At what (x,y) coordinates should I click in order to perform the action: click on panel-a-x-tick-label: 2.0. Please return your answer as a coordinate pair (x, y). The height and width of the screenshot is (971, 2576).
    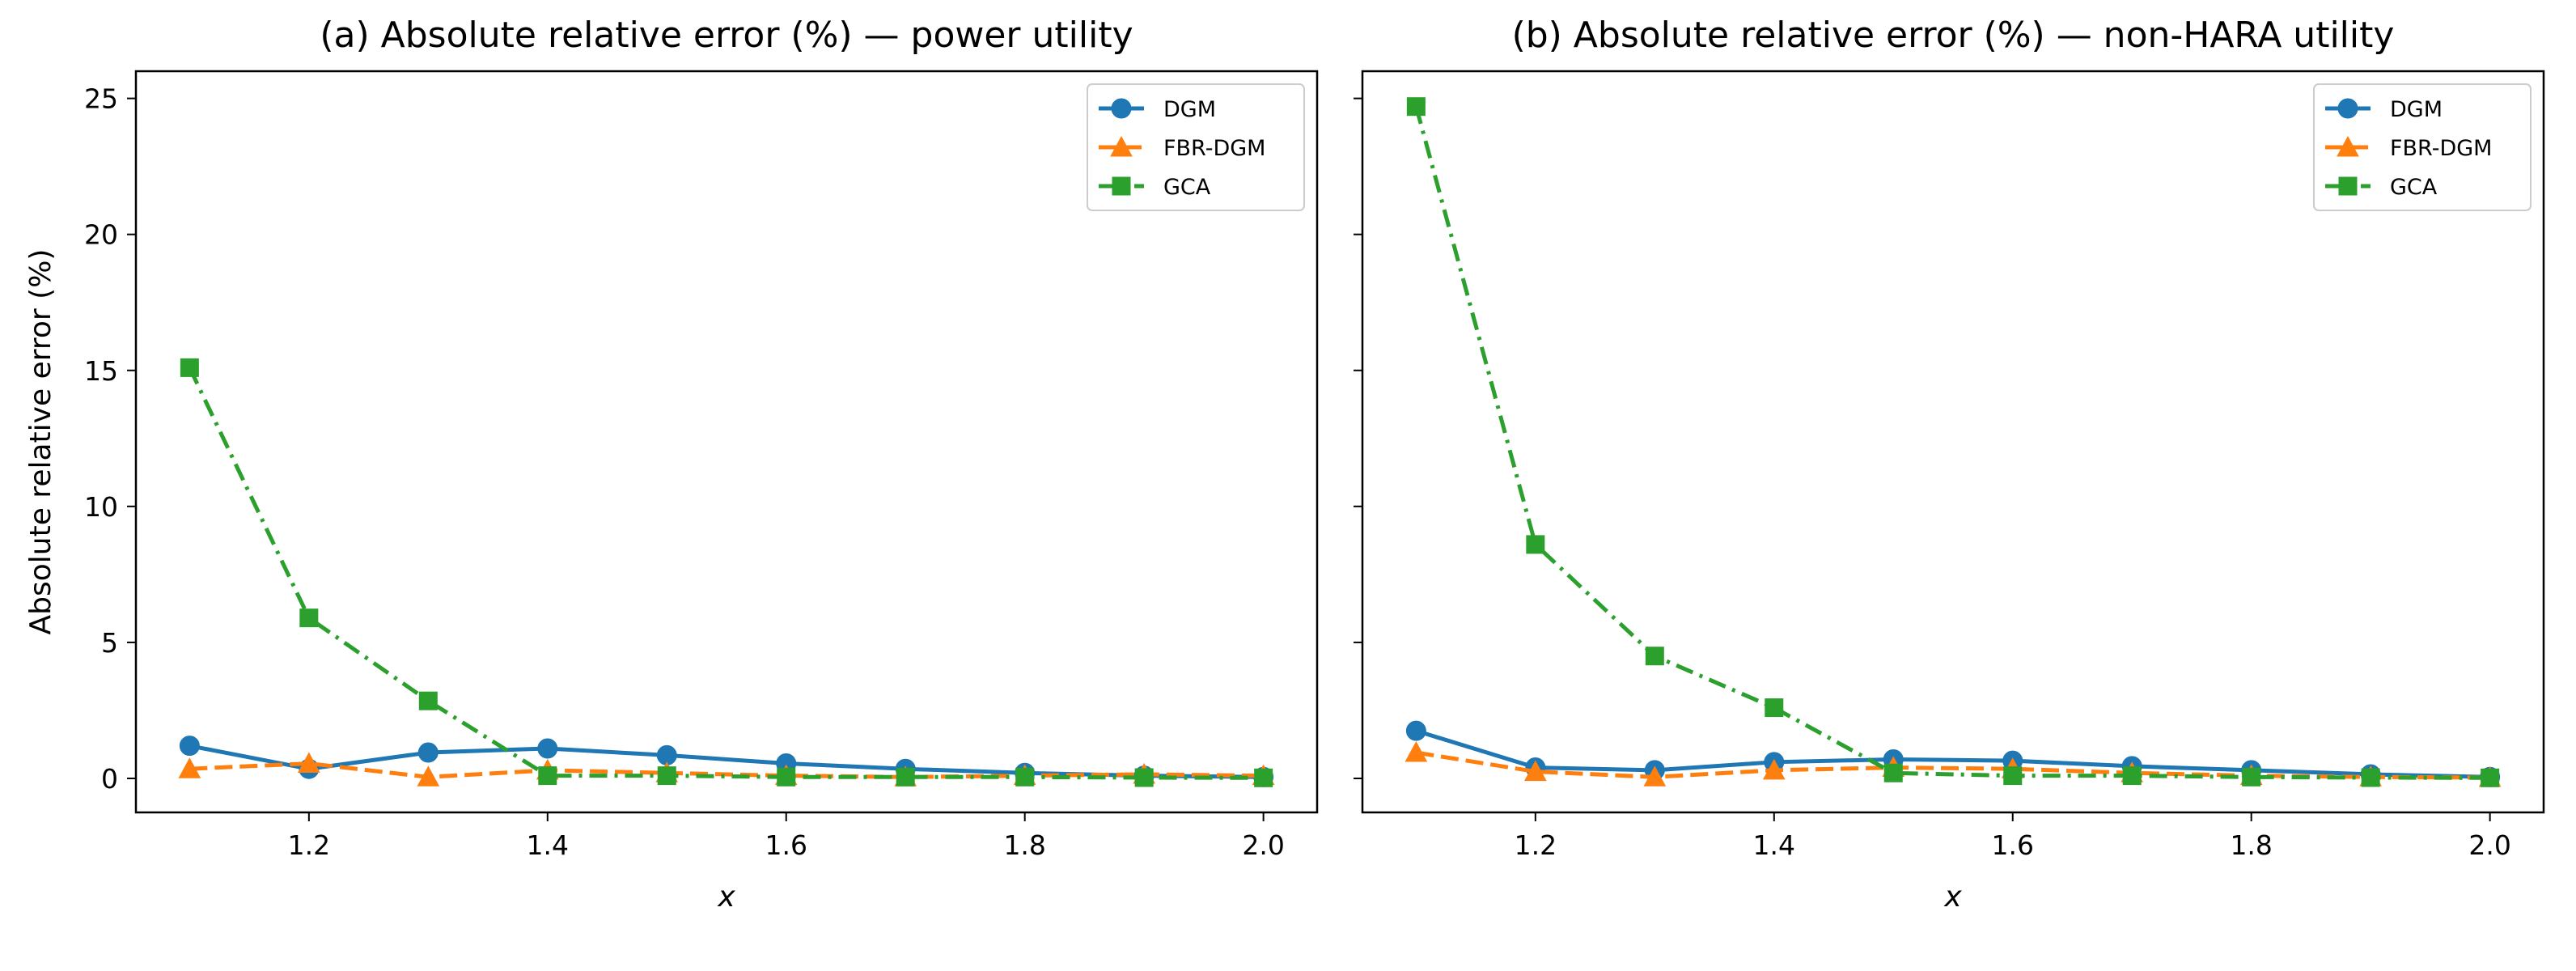
    Looking at the image, I should click on (1263, 845).